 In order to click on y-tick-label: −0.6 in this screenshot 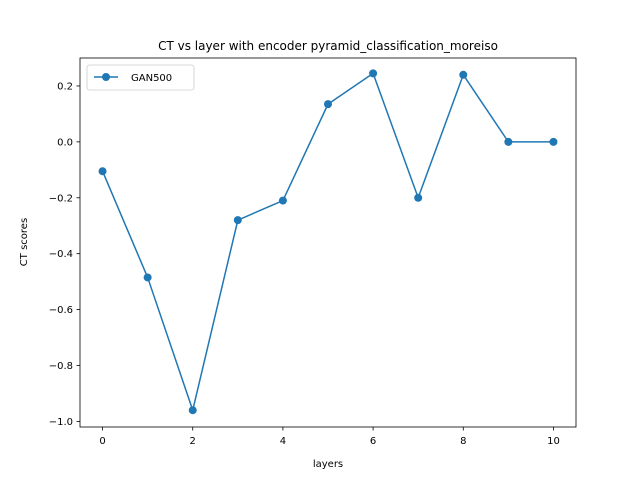, I will do `click(61, 310)`.